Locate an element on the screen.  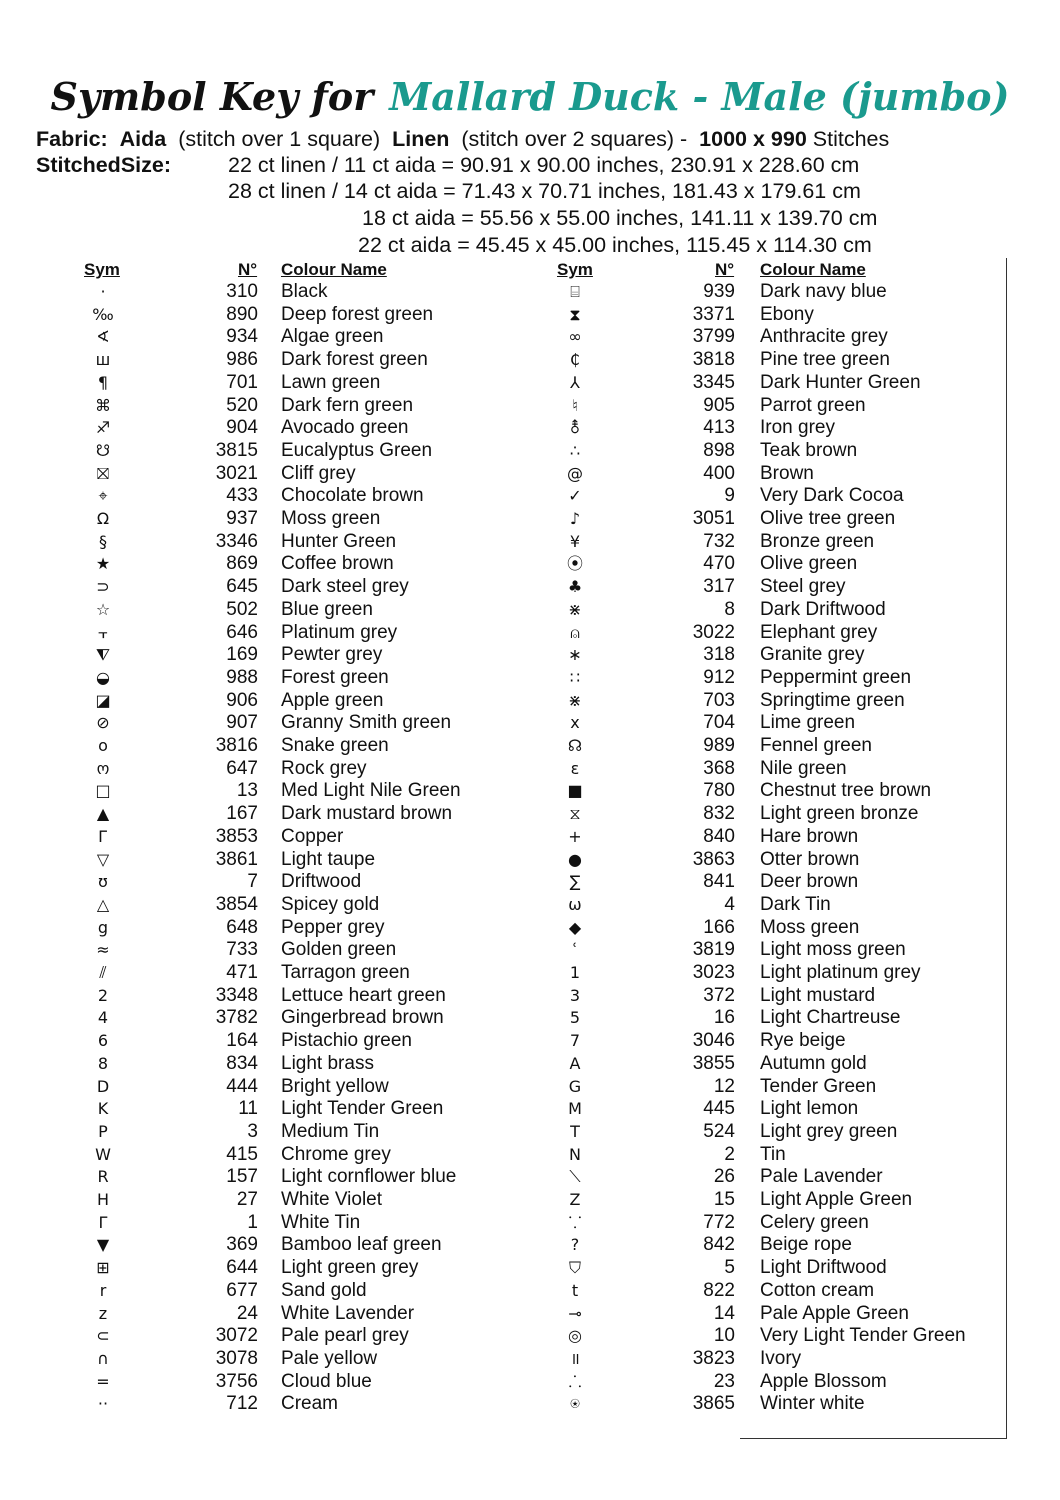
symbol-icon: Z is located at coordinates (575, 1199).